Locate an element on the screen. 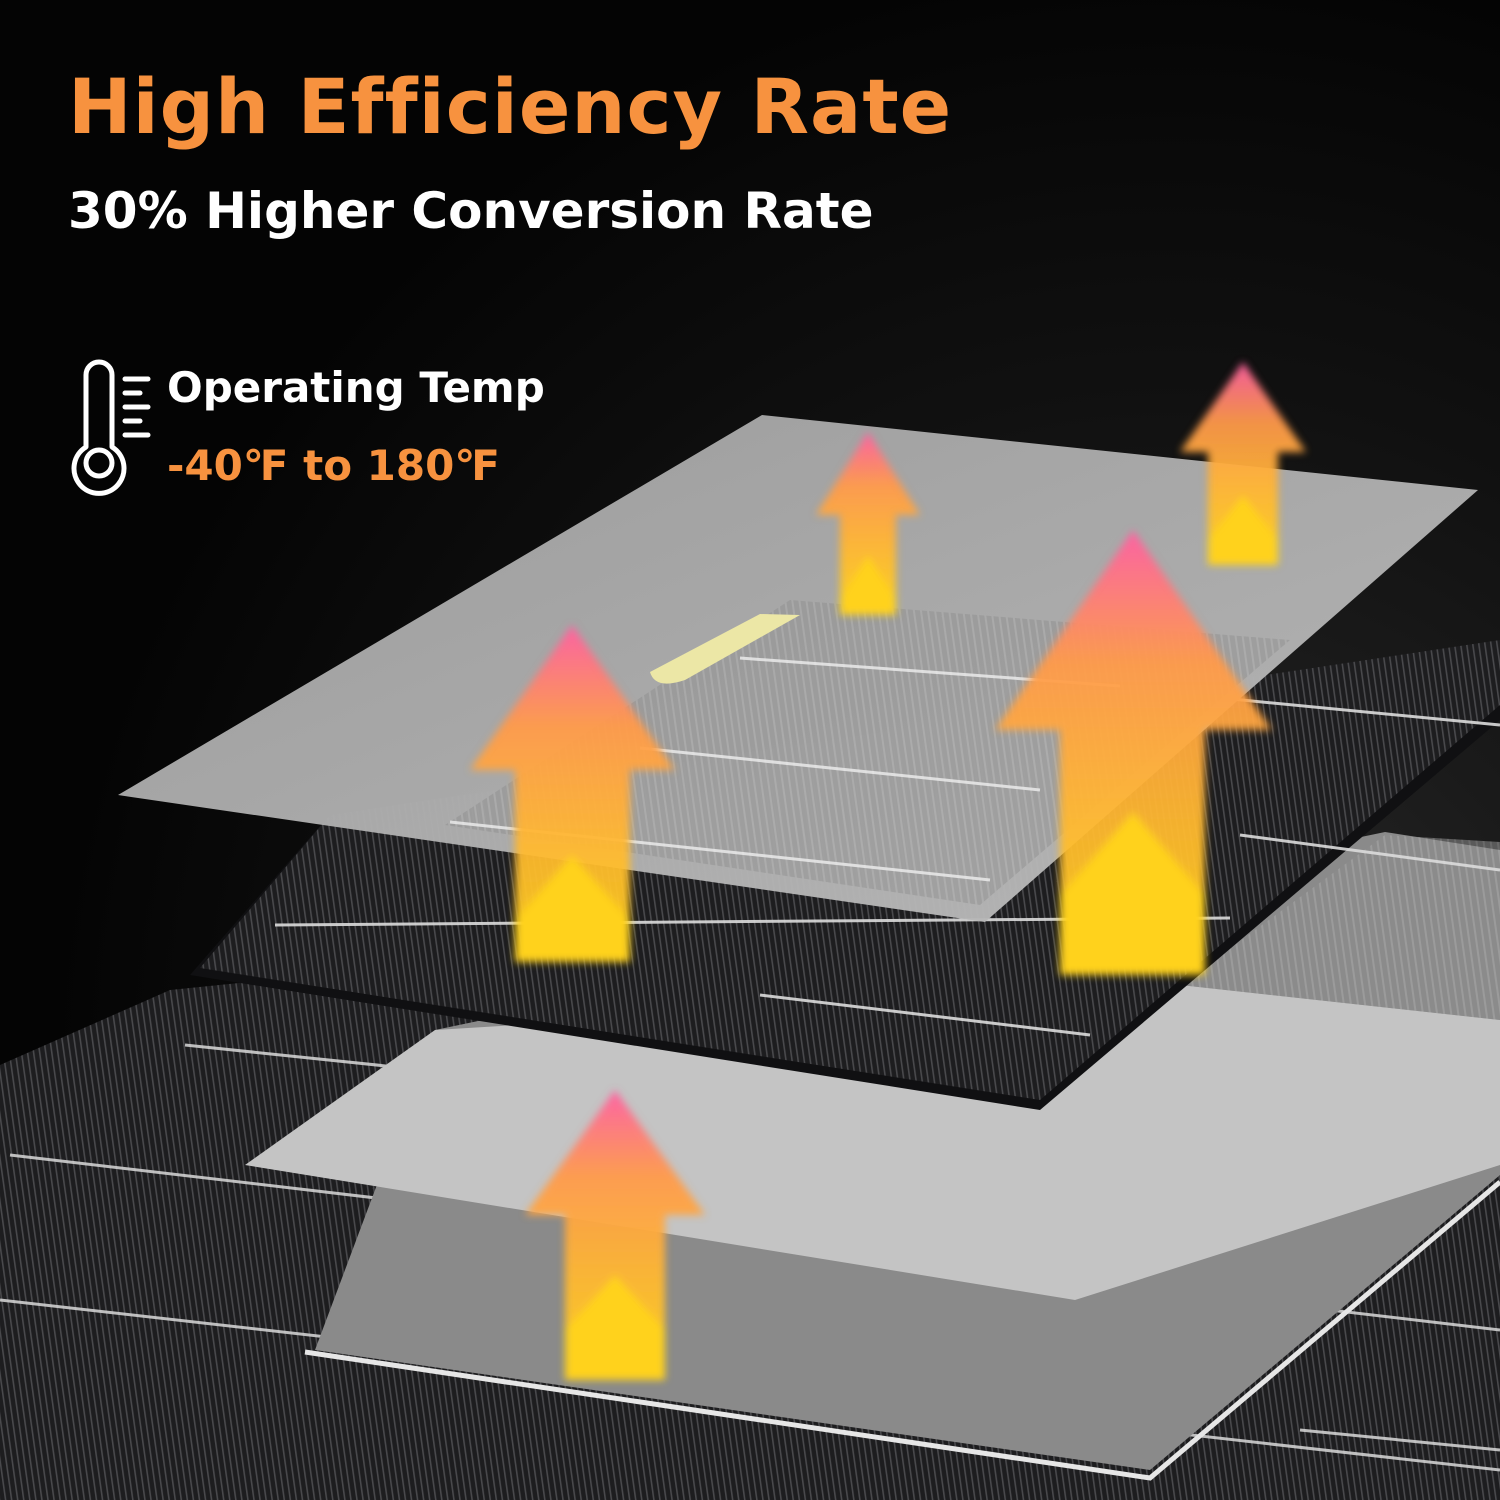 The height and width of the screenshot is (1500, 1500). headline: High Efficiency Rate is located at coordinates (510, 106).